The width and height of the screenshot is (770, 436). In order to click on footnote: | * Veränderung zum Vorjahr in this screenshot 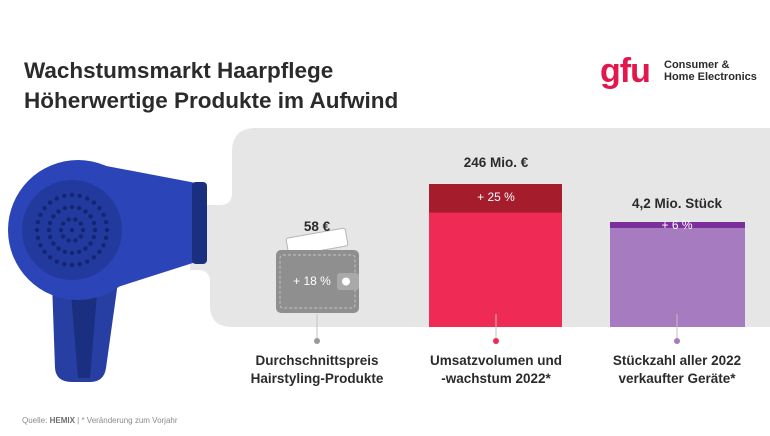, I will do `click(127, 420)`.